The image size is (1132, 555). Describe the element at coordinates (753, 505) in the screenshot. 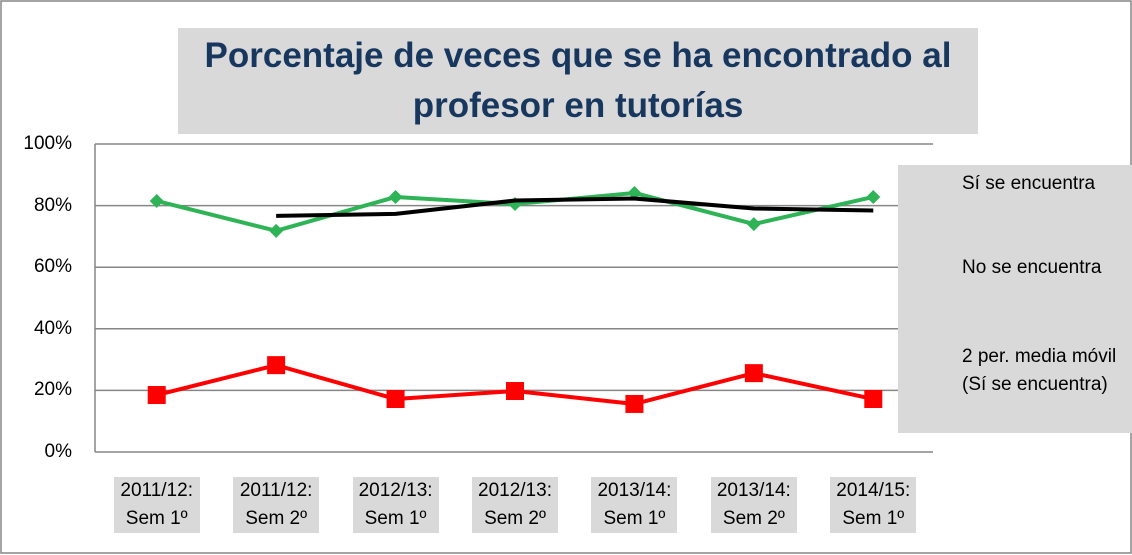

I see `x-tick-label: 2013/14: Sem 2º` at that location.